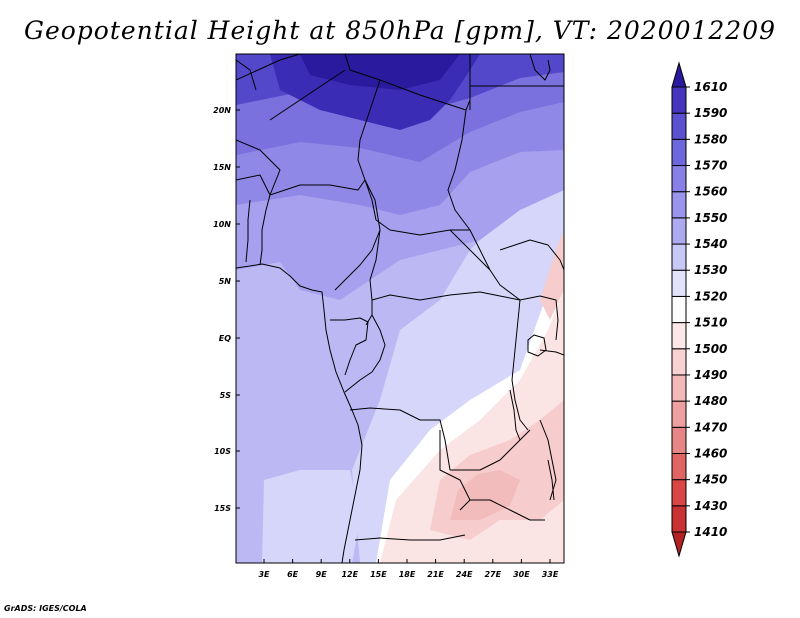 The image size is (800, 618). I want to click on lon-label: 21E, so click(435, 574).